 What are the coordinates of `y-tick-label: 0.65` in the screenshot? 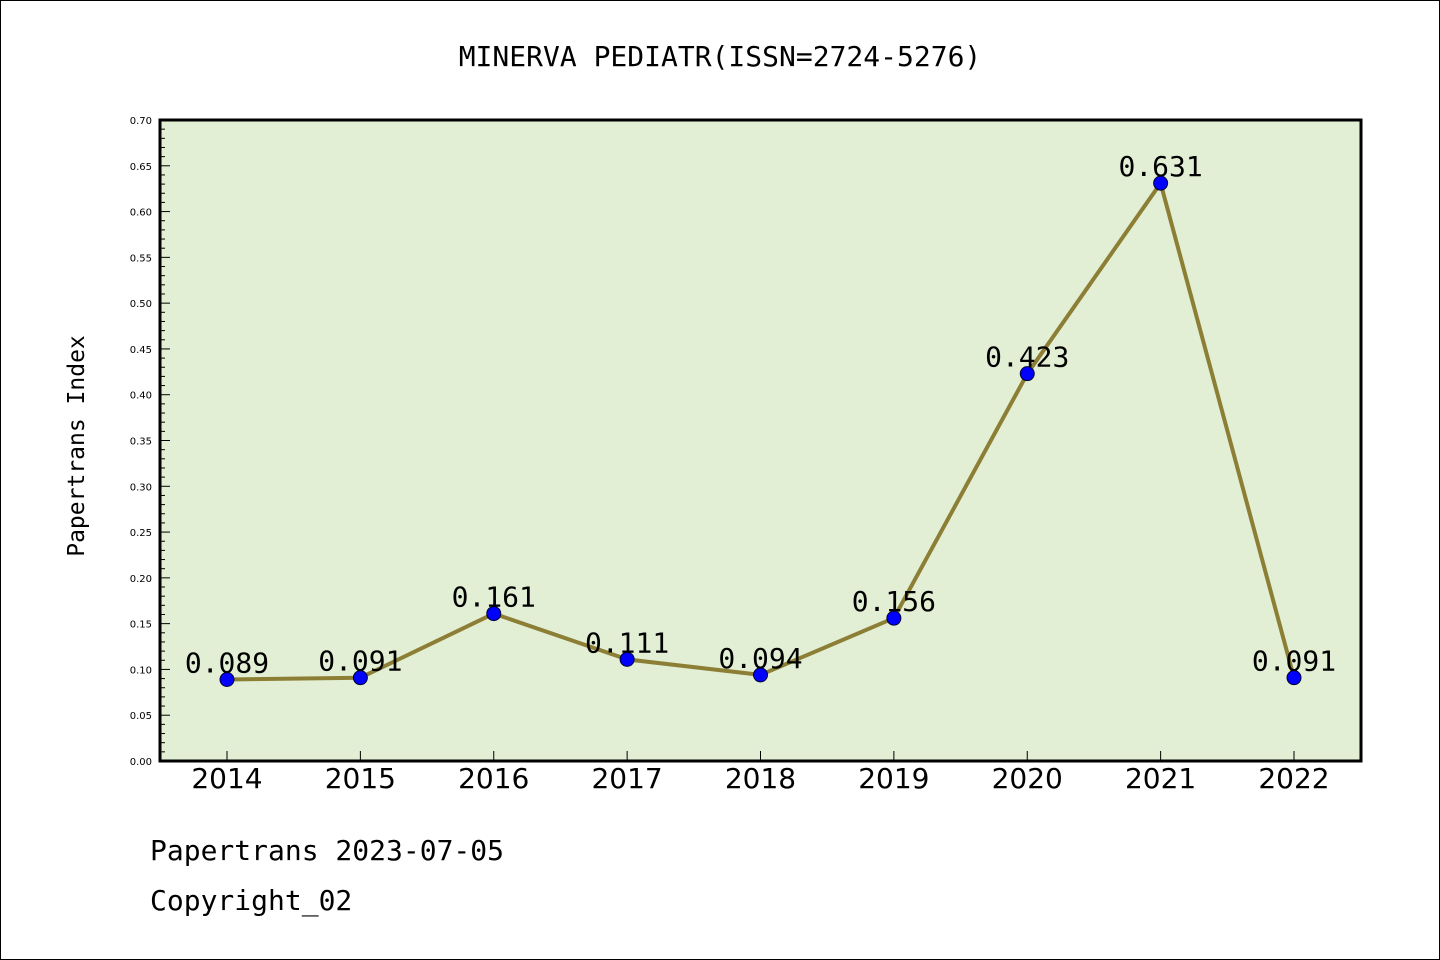 It's located at (141, 167).